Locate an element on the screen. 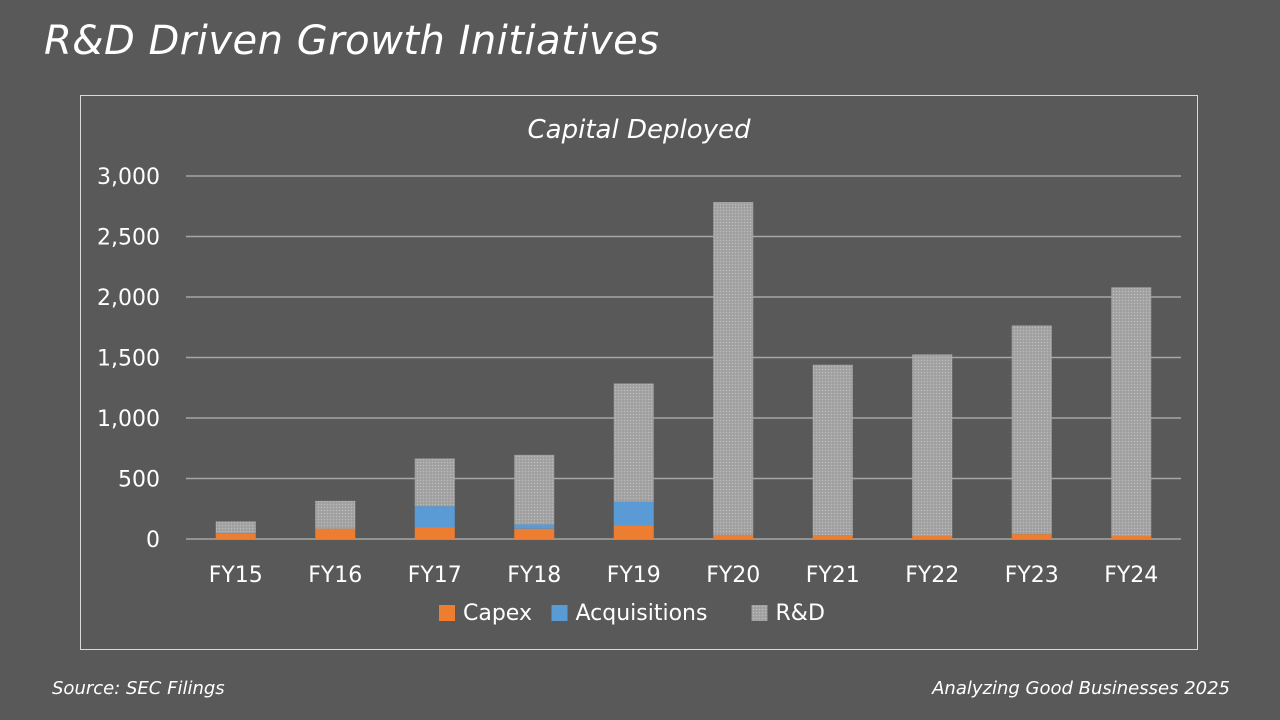  bar-capex-fy24 is located at coordinates (1131, 537).